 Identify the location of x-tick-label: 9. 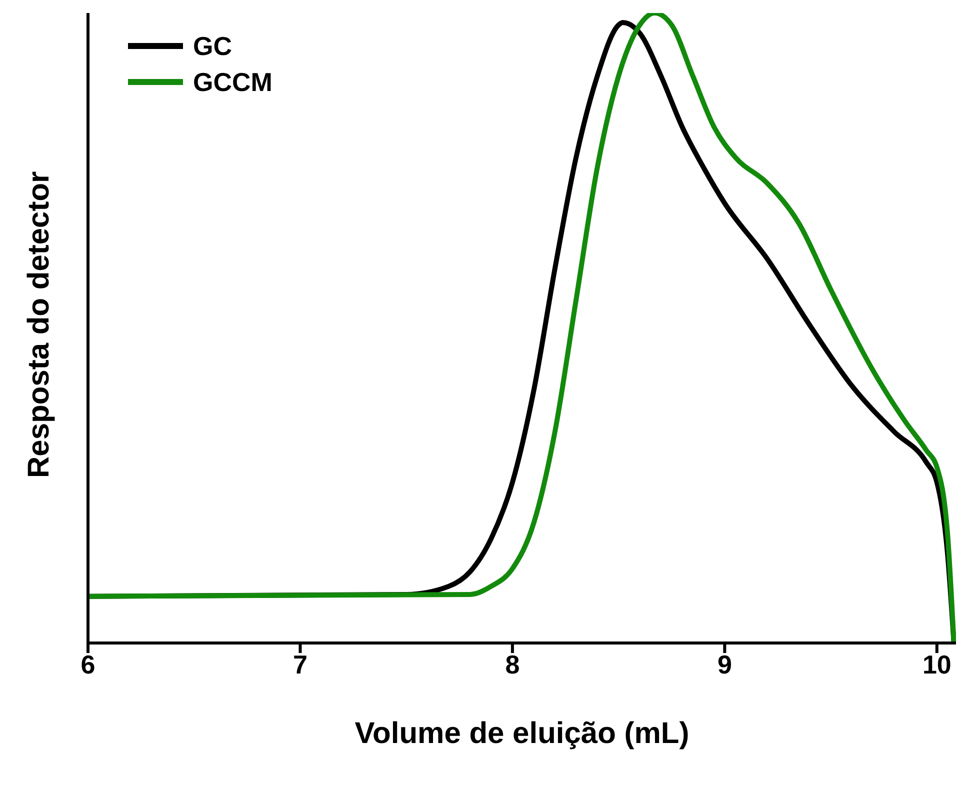
(724, 664).